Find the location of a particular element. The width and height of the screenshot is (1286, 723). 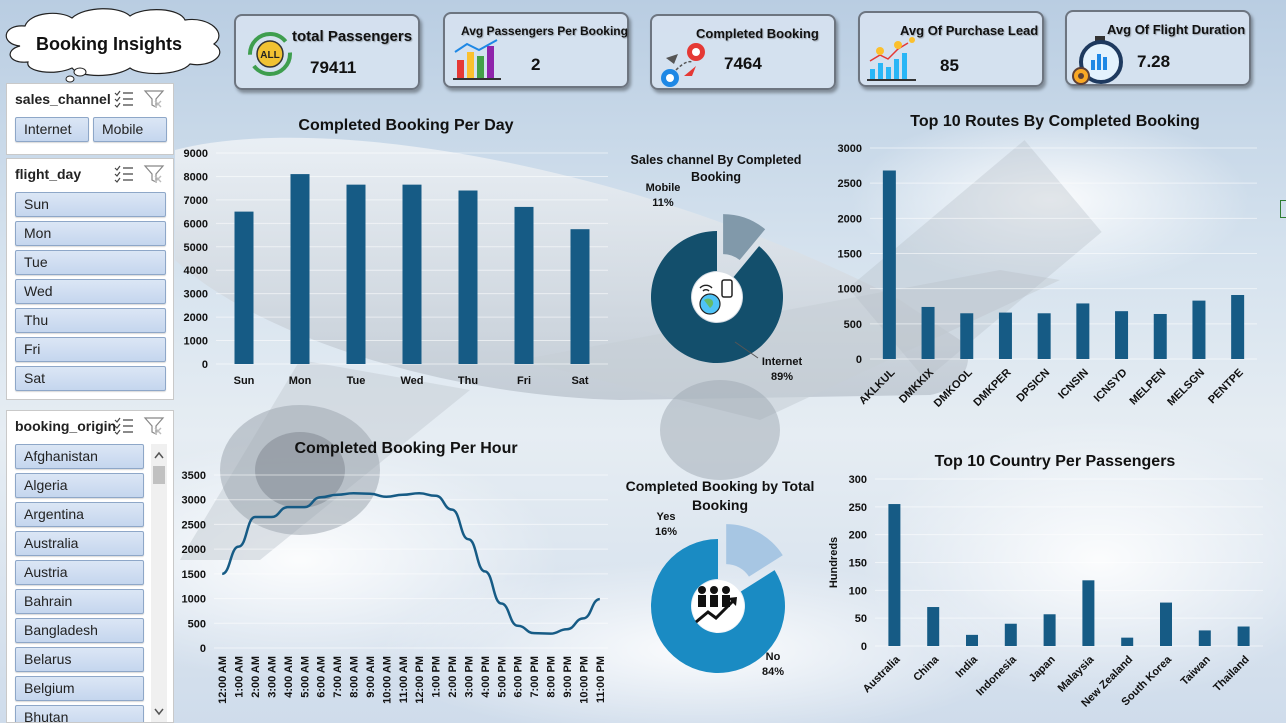

kpi-label: total Passengers is located at coordinates (352, 36).